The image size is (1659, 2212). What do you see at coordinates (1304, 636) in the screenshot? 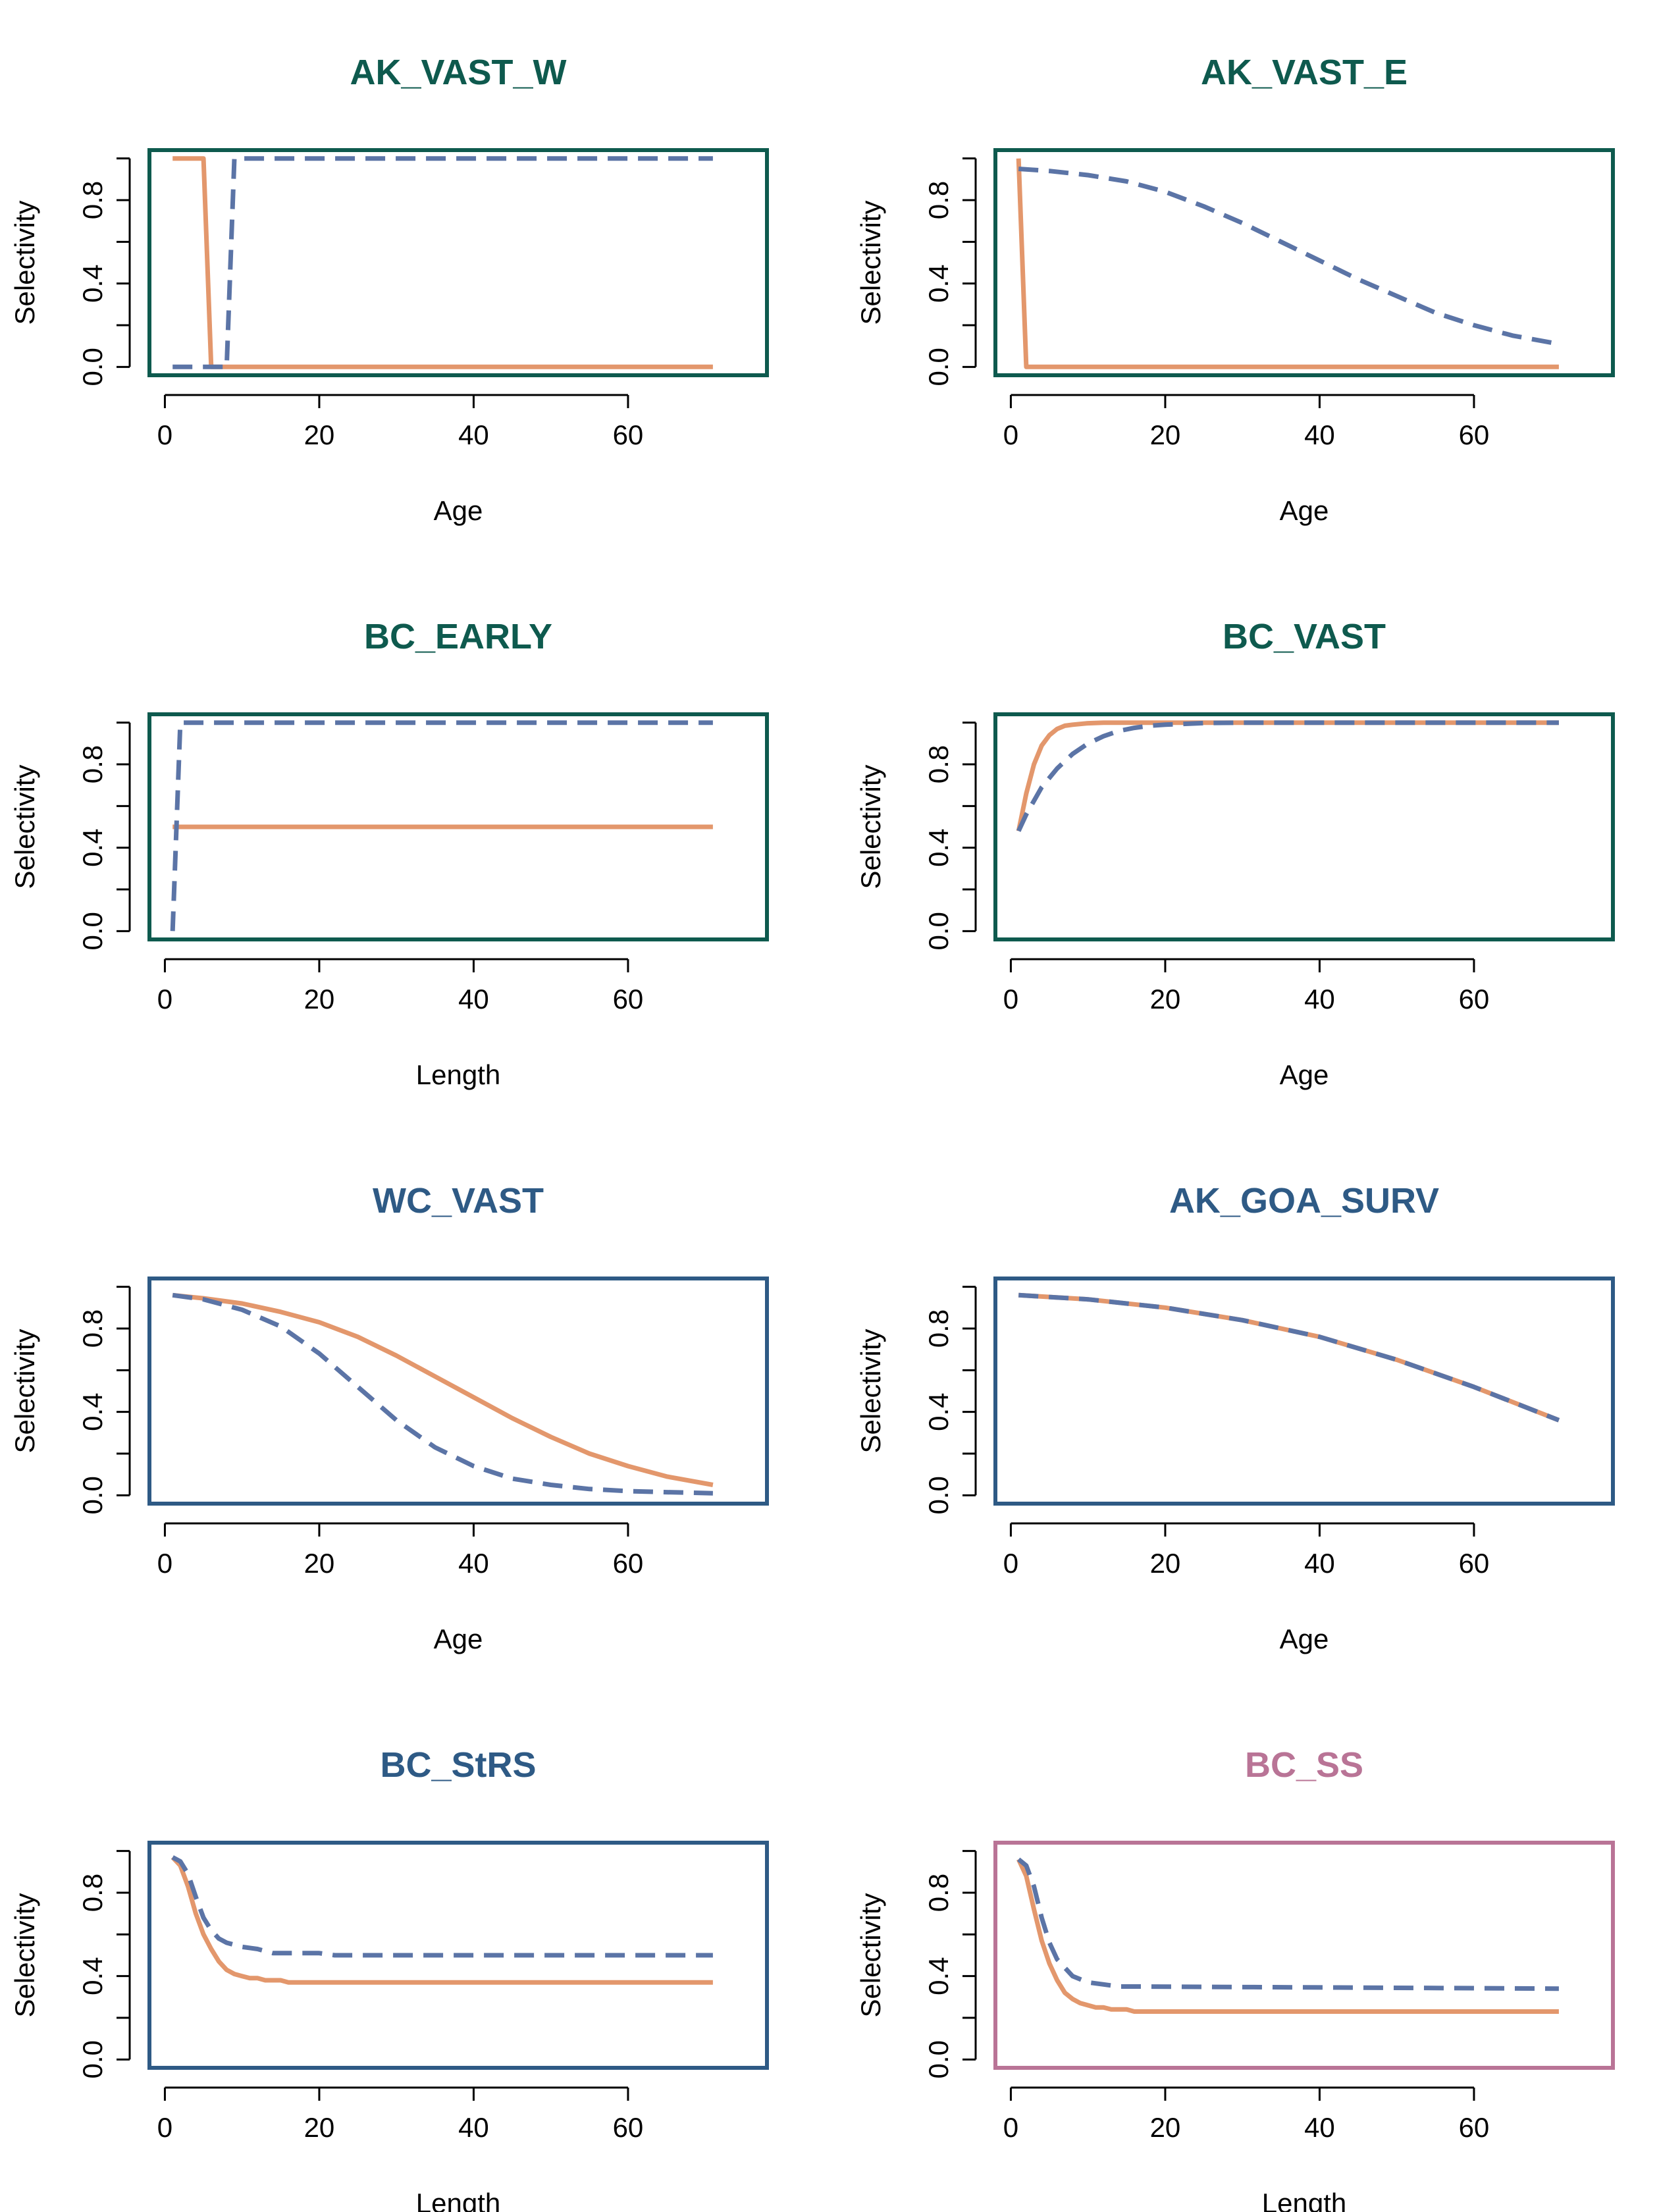
I see `panel-title: BC_VAST` at bounding box center [1304, 636].